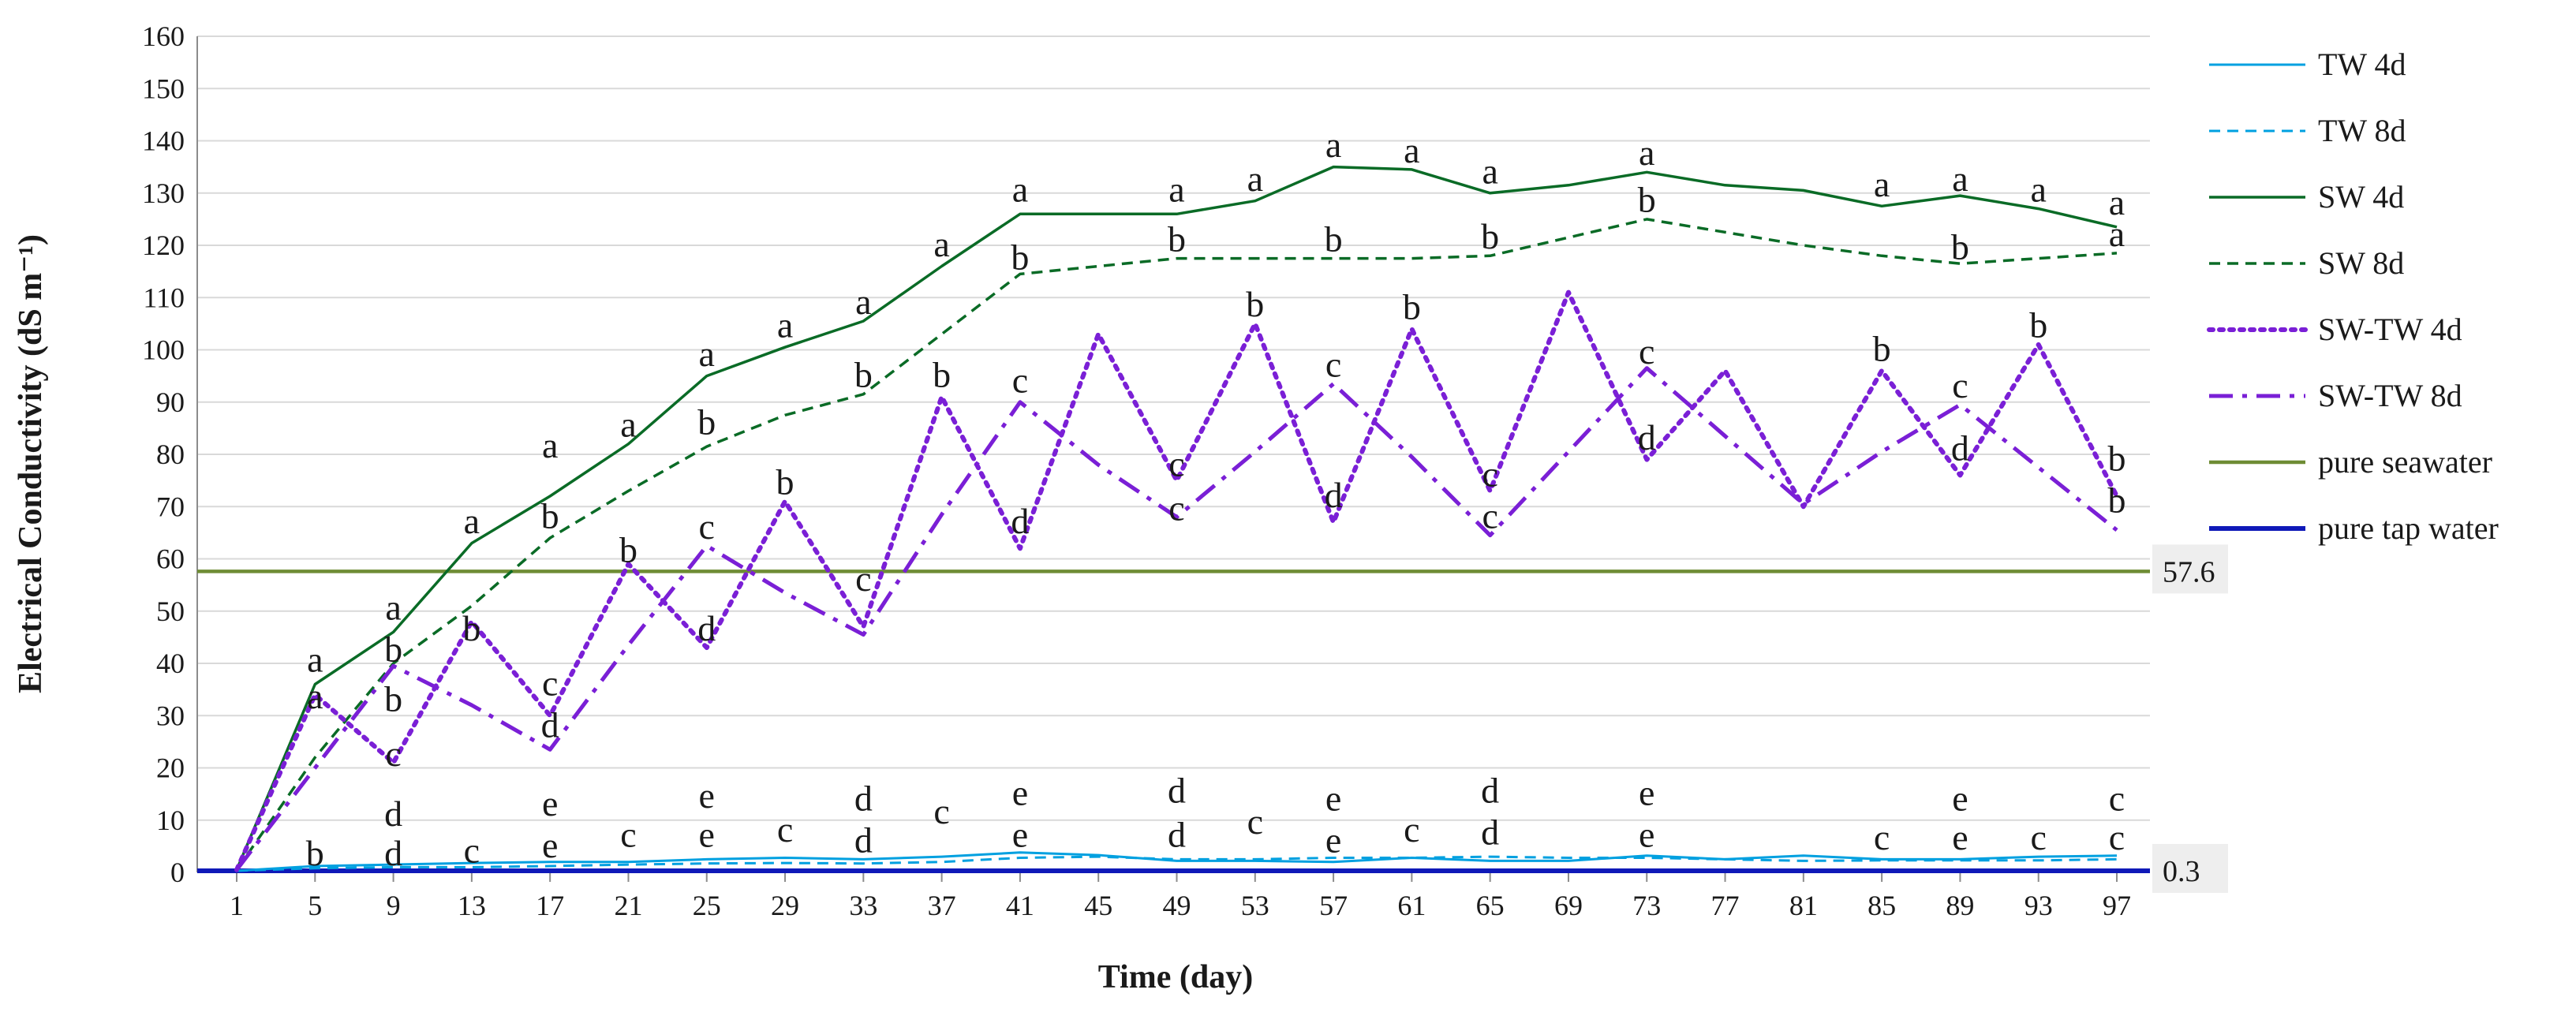 This screenshot has width=2576, height=1012. Describe the element at coordinates (1490, 905) in the screenshot. I see `x-tick-label-65: 65` at that location.